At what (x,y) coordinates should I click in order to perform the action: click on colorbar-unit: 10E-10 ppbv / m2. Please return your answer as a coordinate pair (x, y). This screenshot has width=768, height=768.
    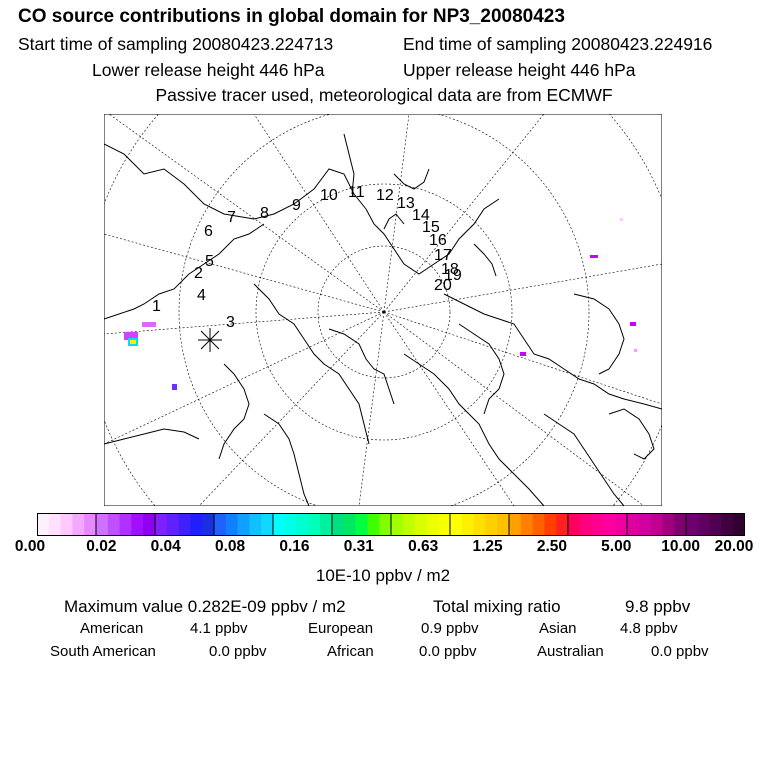
    Looking at the image, I should click on (383, 575).